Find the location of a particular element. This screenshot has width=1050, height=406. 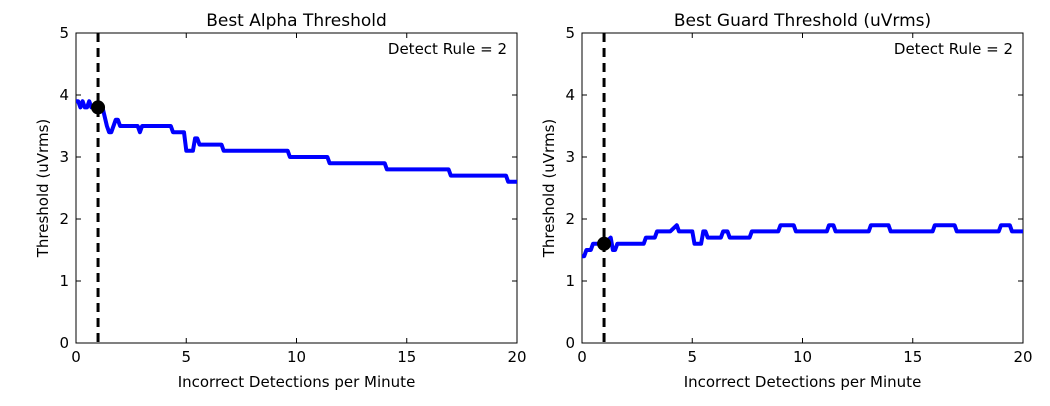

chart-title: Best Guard Threshold (uVrms) is located at coordinates (802, 21).